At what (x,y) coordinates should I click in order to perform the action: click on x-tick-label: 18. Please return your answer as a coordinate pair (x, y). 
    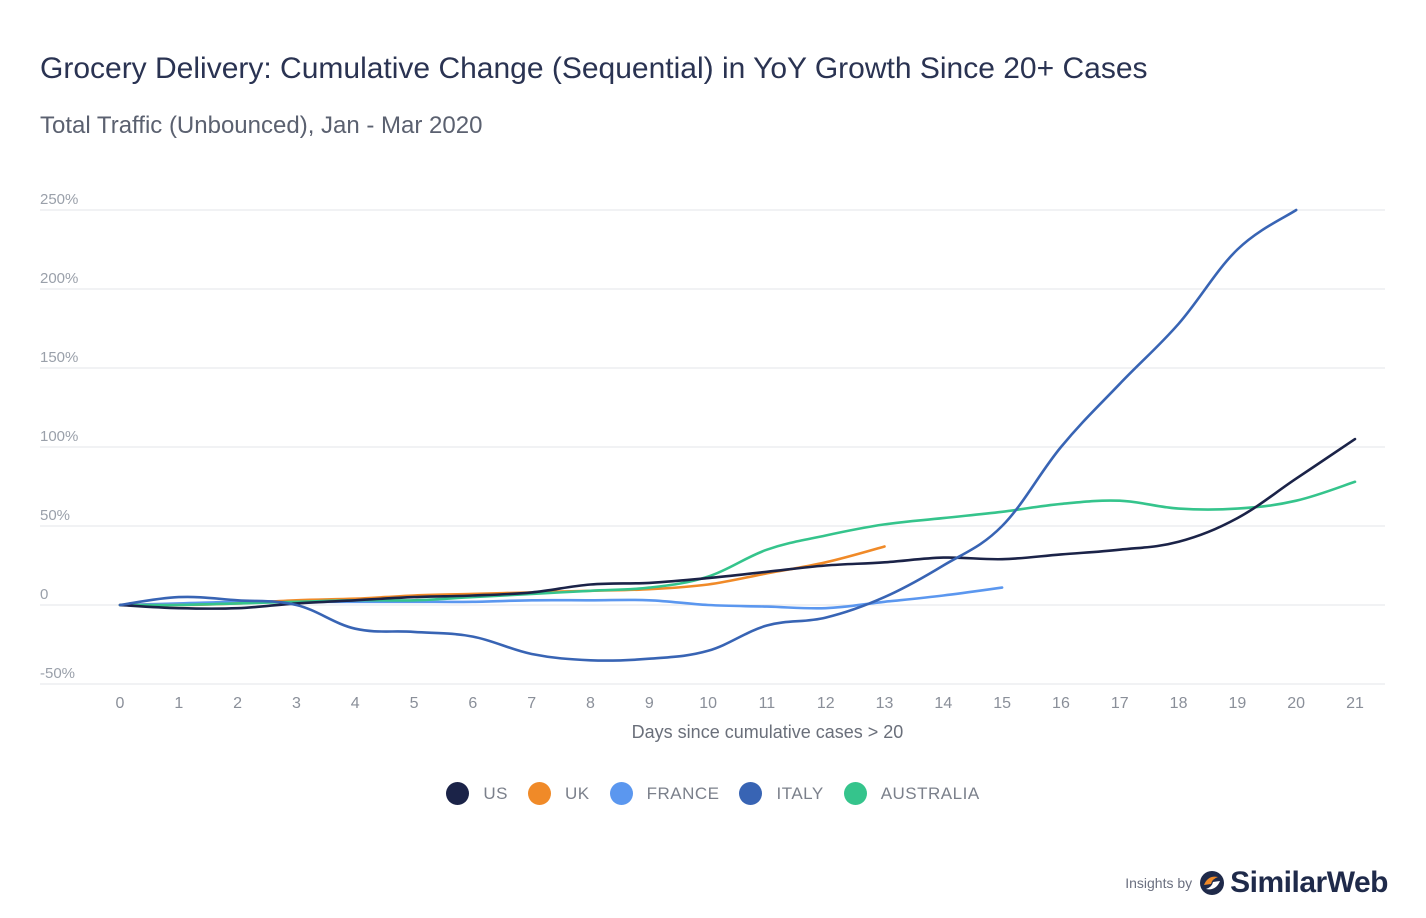
    Looking at the image, I should click on (1179, 703).